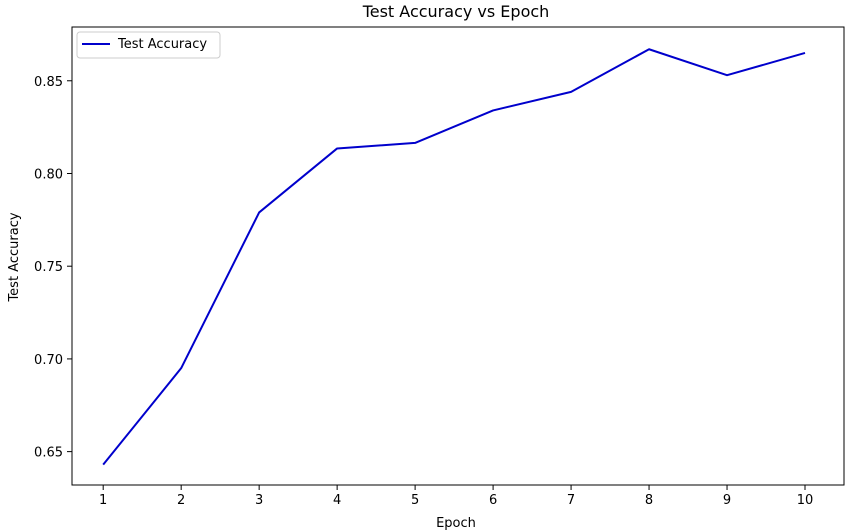 The height and width of the screenshot is (532, 855). Describe the element at coordinates (48, 267) in the screenshot. I see `y-tick-label: 0.75` at that location.